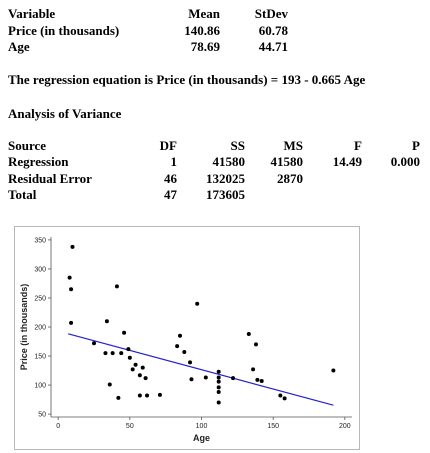 Image resolution: width=430 pixels, height=453 pixels. What do you see at coordinates (40, 298) in the screenshot?
I see `y-tick-label: 250` at bounding box center [40, 298].